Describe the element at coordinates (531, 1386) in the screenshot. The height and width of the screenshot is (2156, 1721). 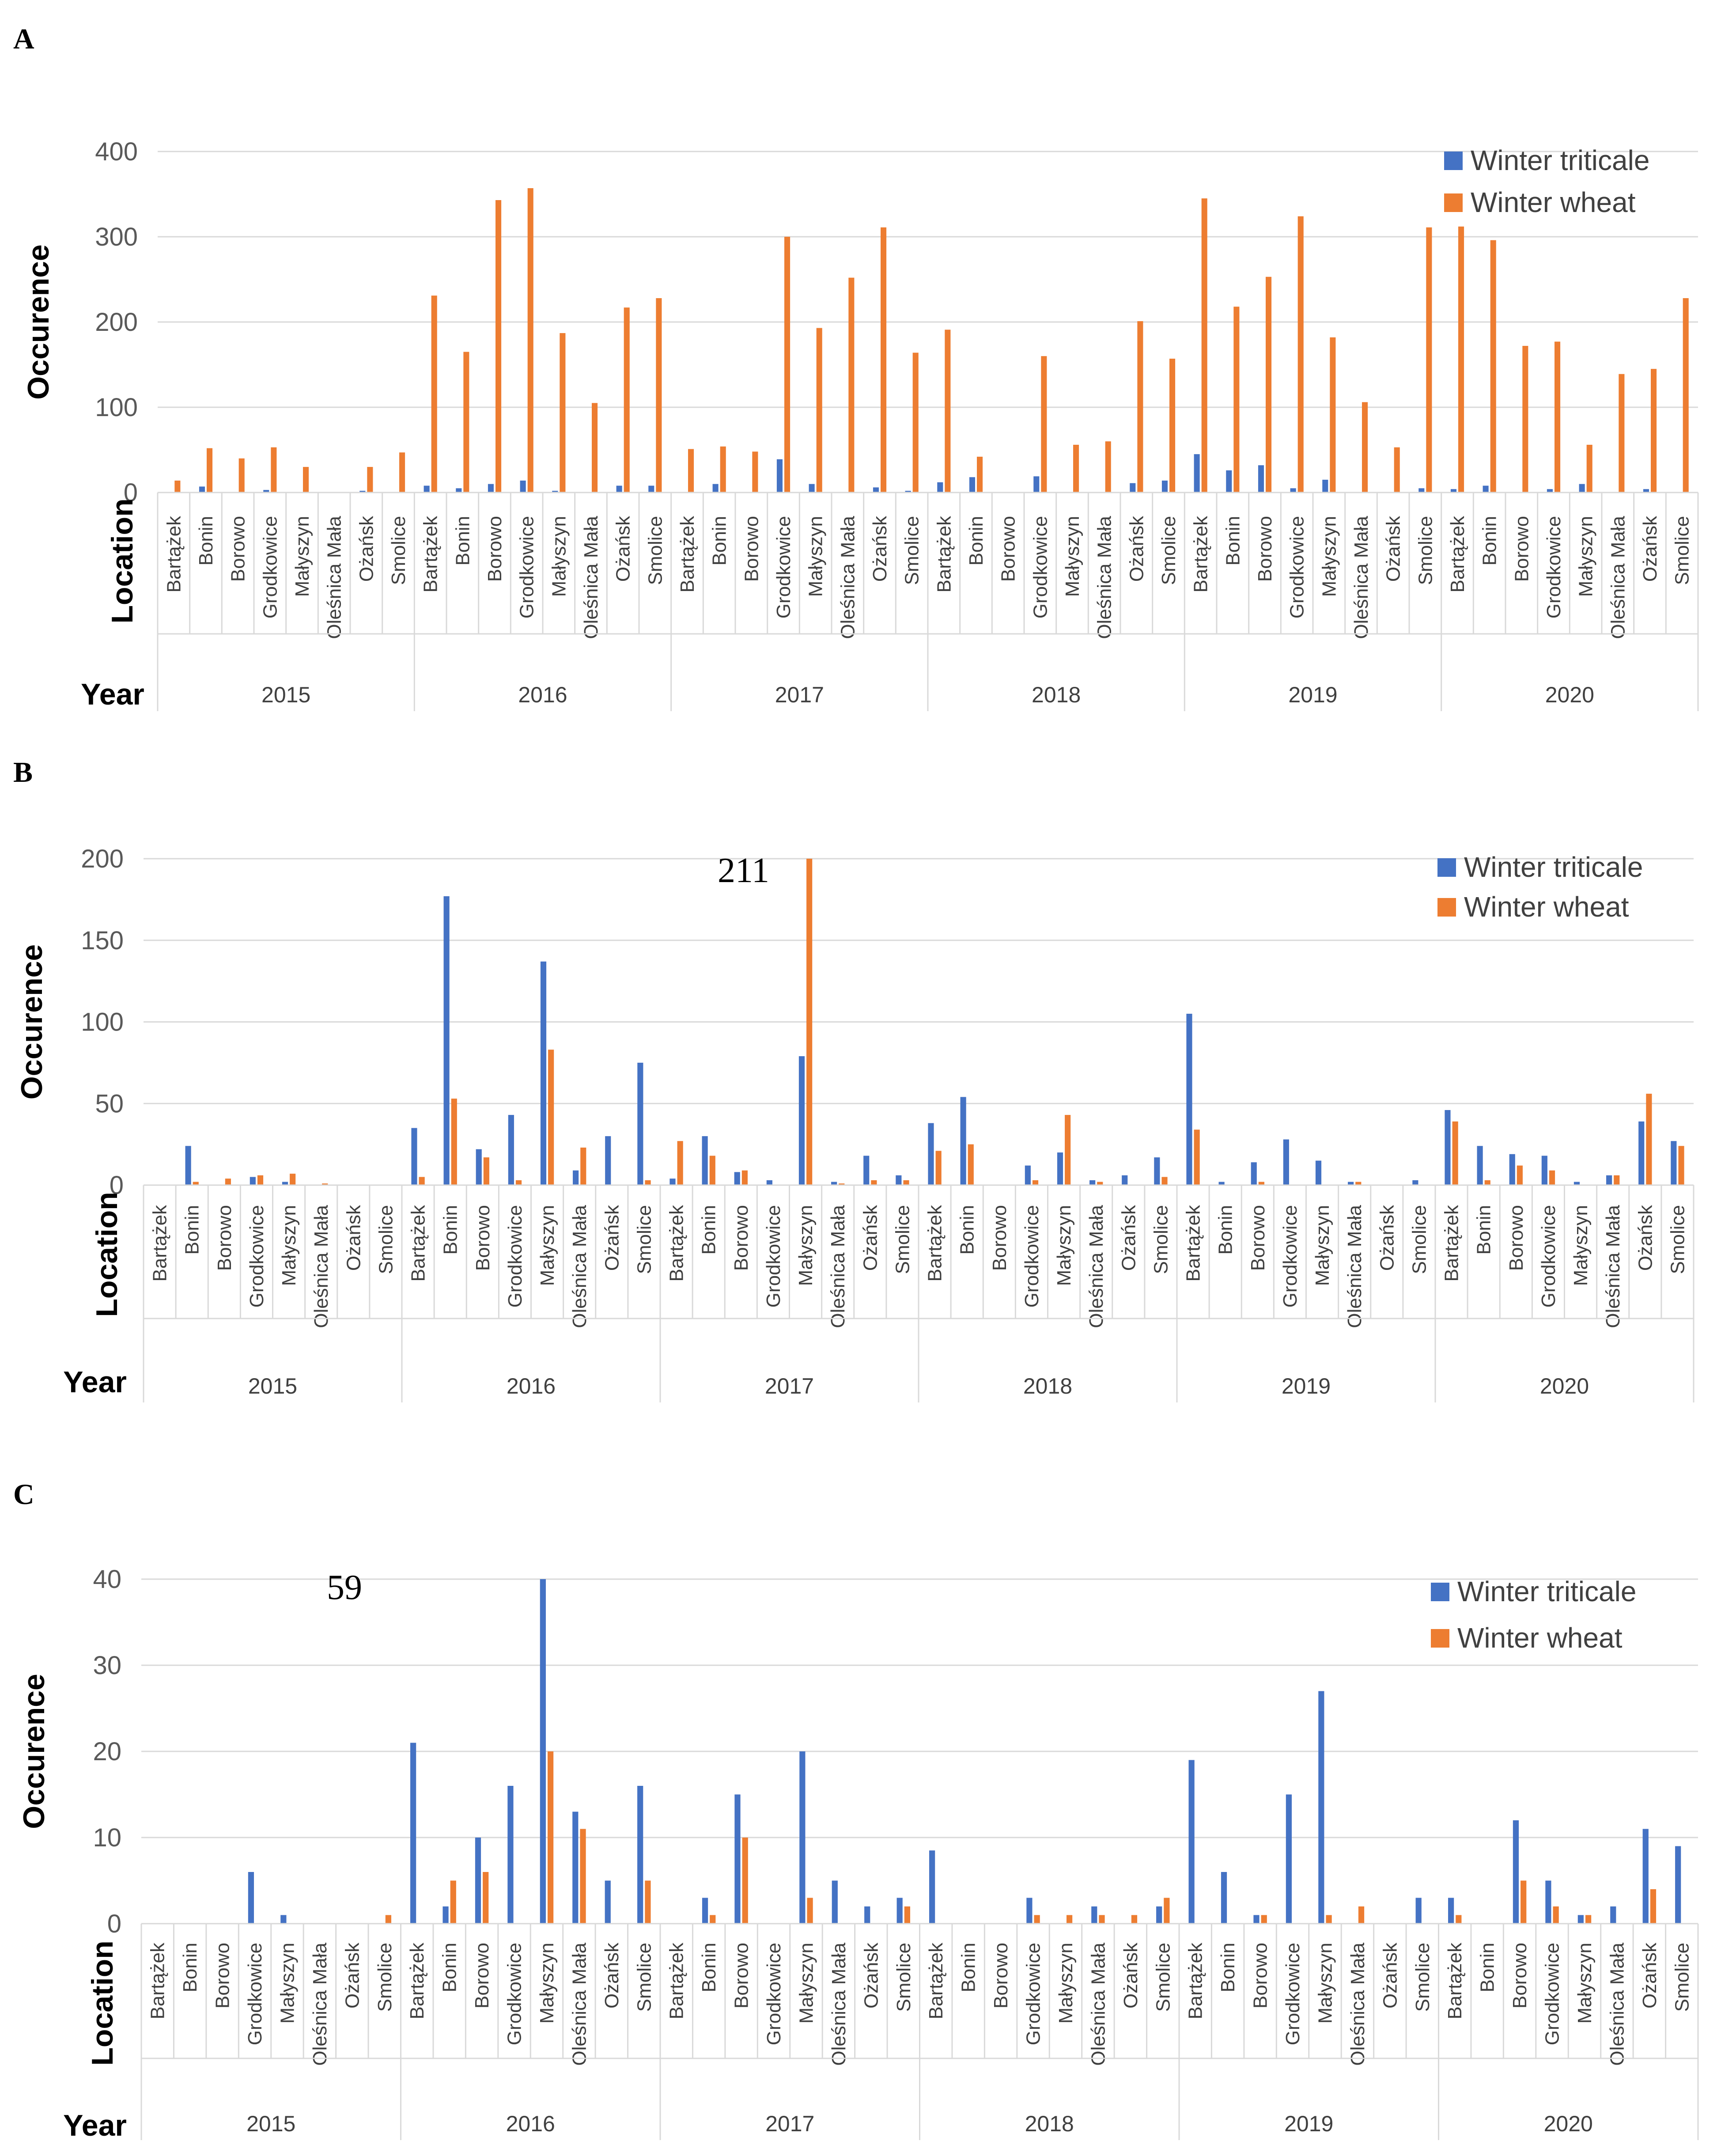
I see `year-tick-label: 2016` at that location.